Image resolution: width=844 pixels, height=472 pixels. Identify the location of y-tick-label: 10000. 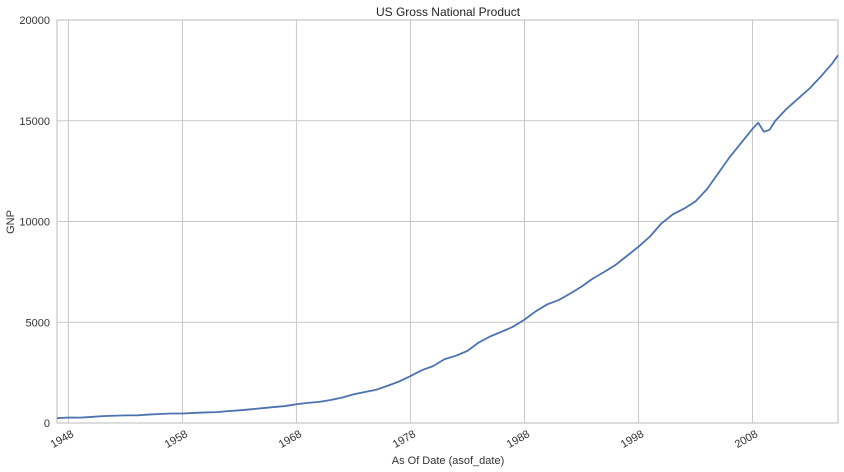
(34, 223).